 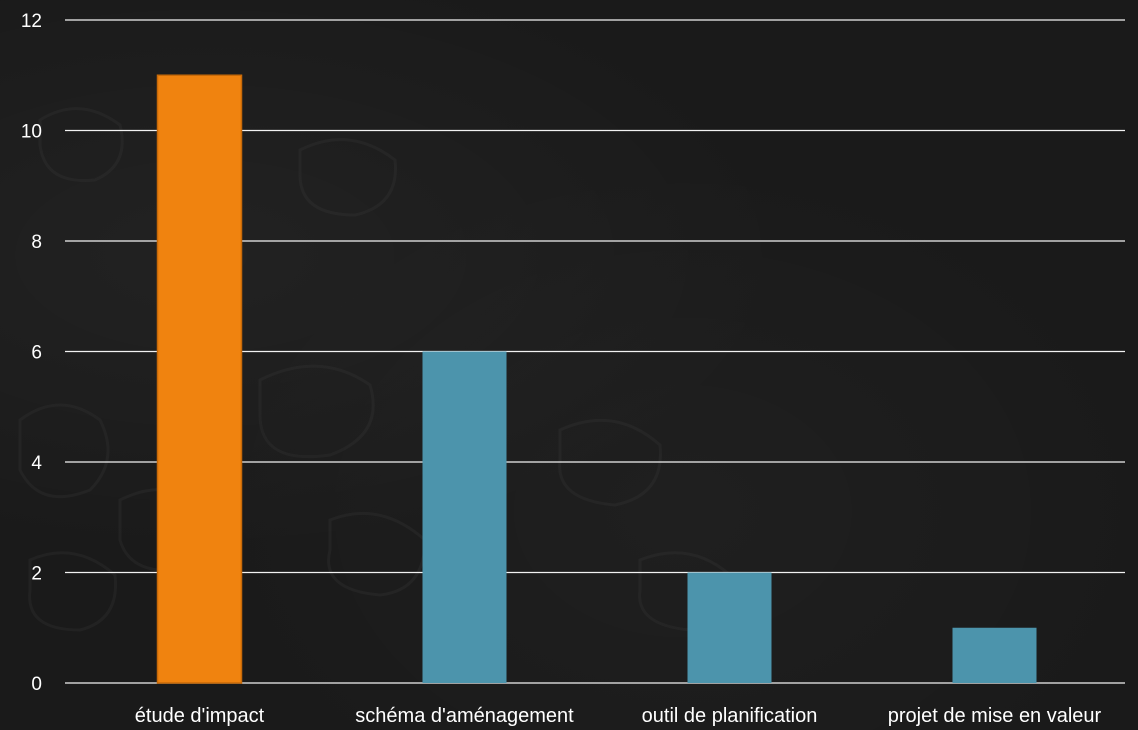 I want to click on y-tick-label: 4, so click(x=36, y=463).